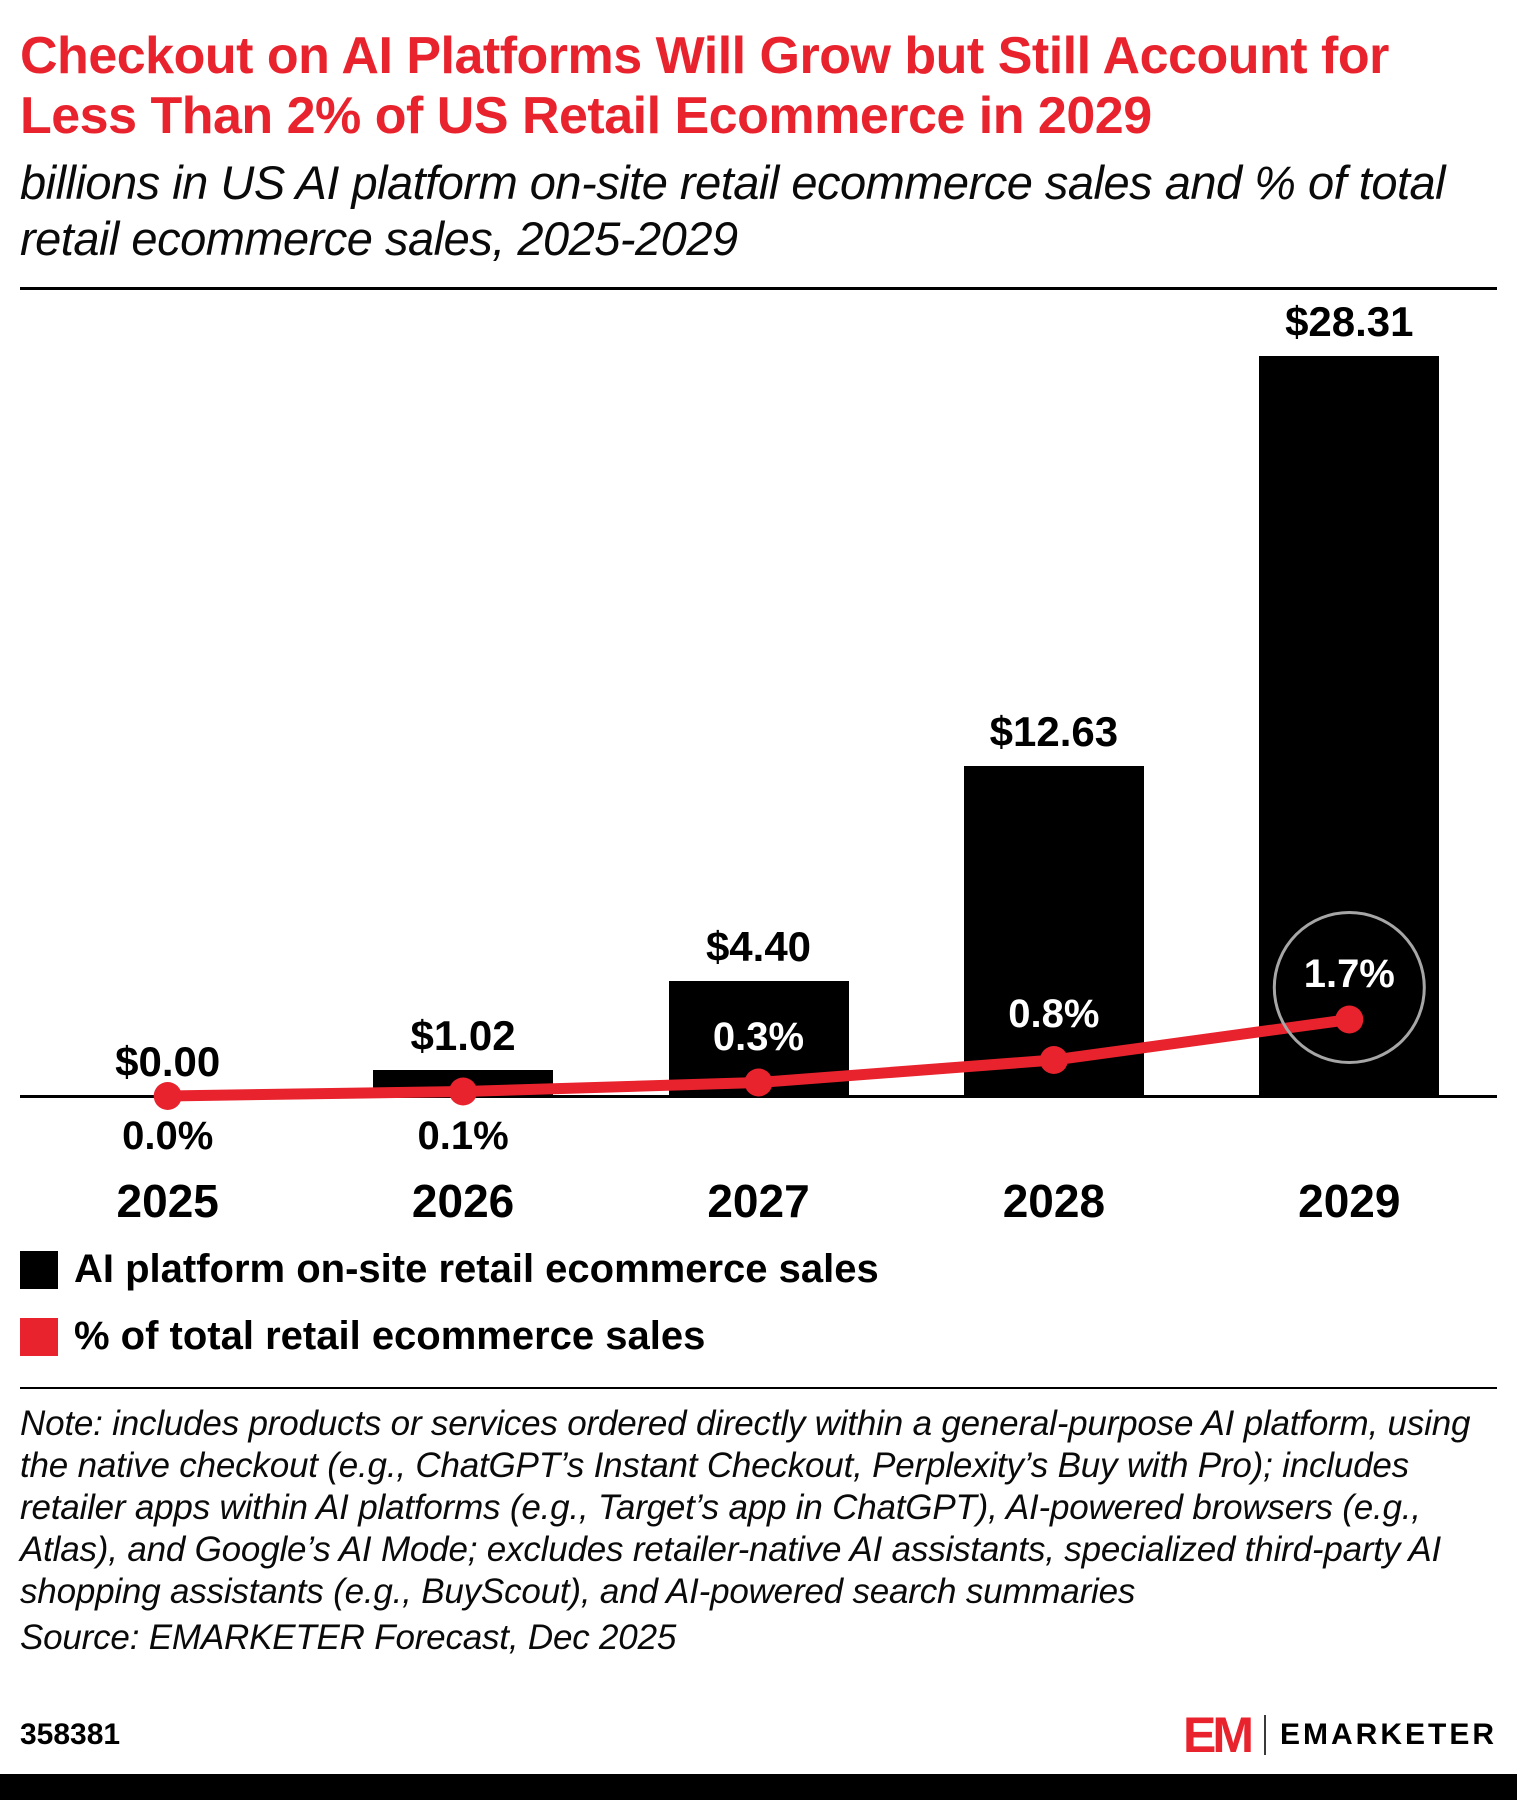 The width and height of the screenshot is (1517, 1800). What do you see at coordinates (39, 1269) in the screenshot?
I see `legend-swatch-black` at bounding box center [39, 1269].